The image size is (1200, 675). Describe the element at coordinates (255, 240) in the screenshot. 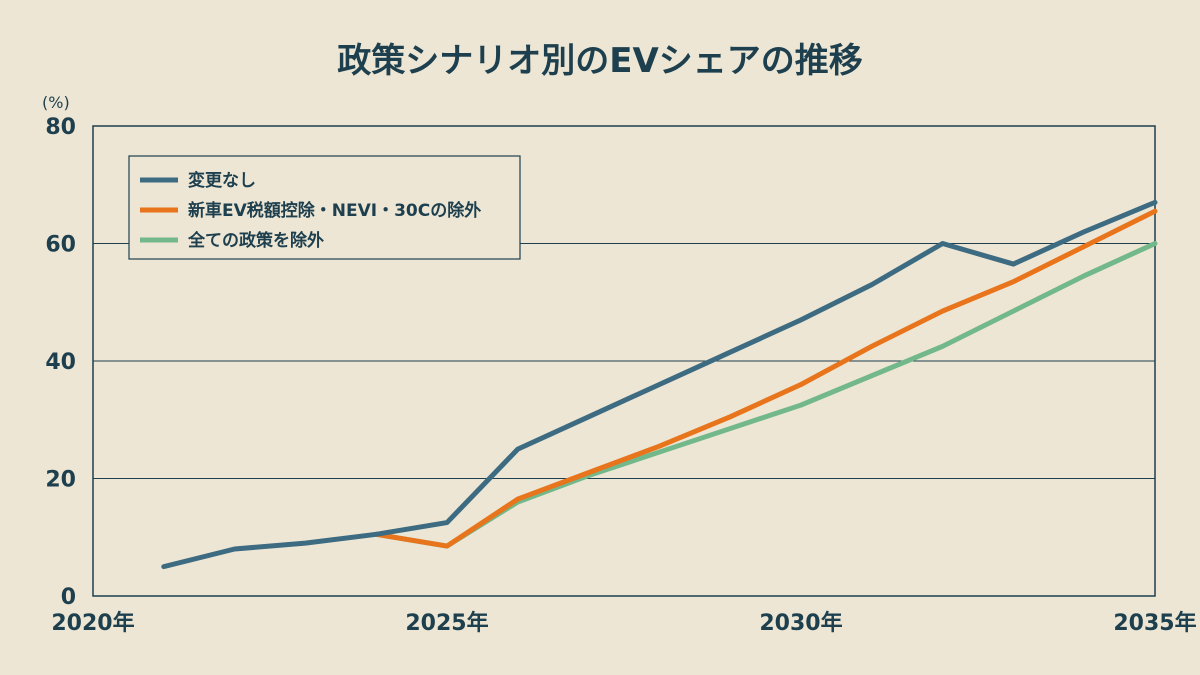

I see `legend-label: 全ての政策を除外` at that location.